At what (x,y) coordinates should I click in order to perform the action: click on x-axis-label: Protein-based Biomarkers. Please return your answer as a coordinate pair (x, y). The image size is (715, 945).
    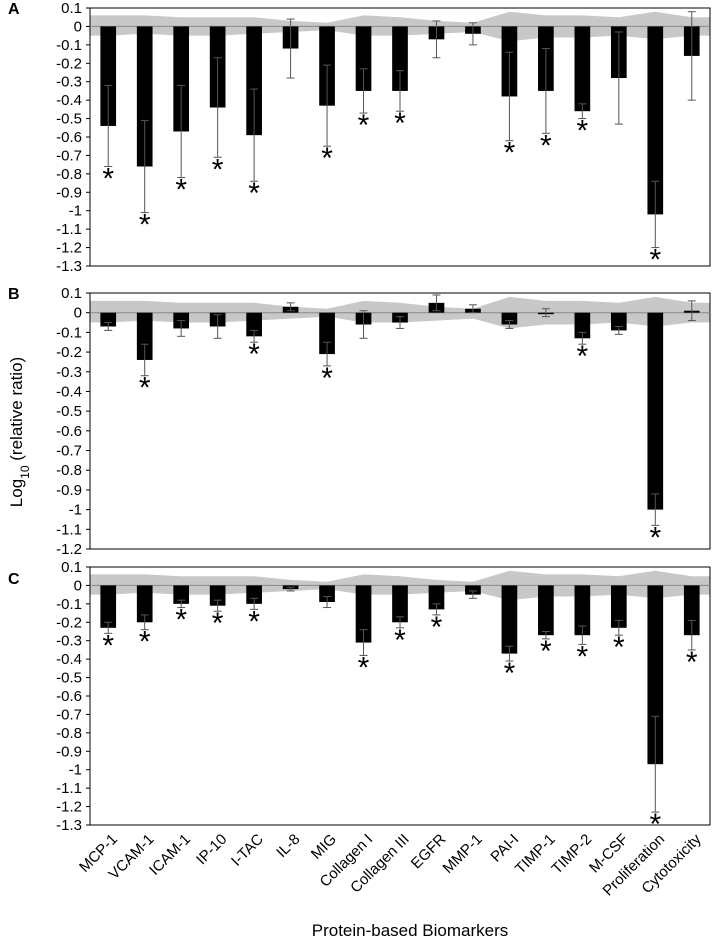
    Looking at the image, I should click on (410, 930).